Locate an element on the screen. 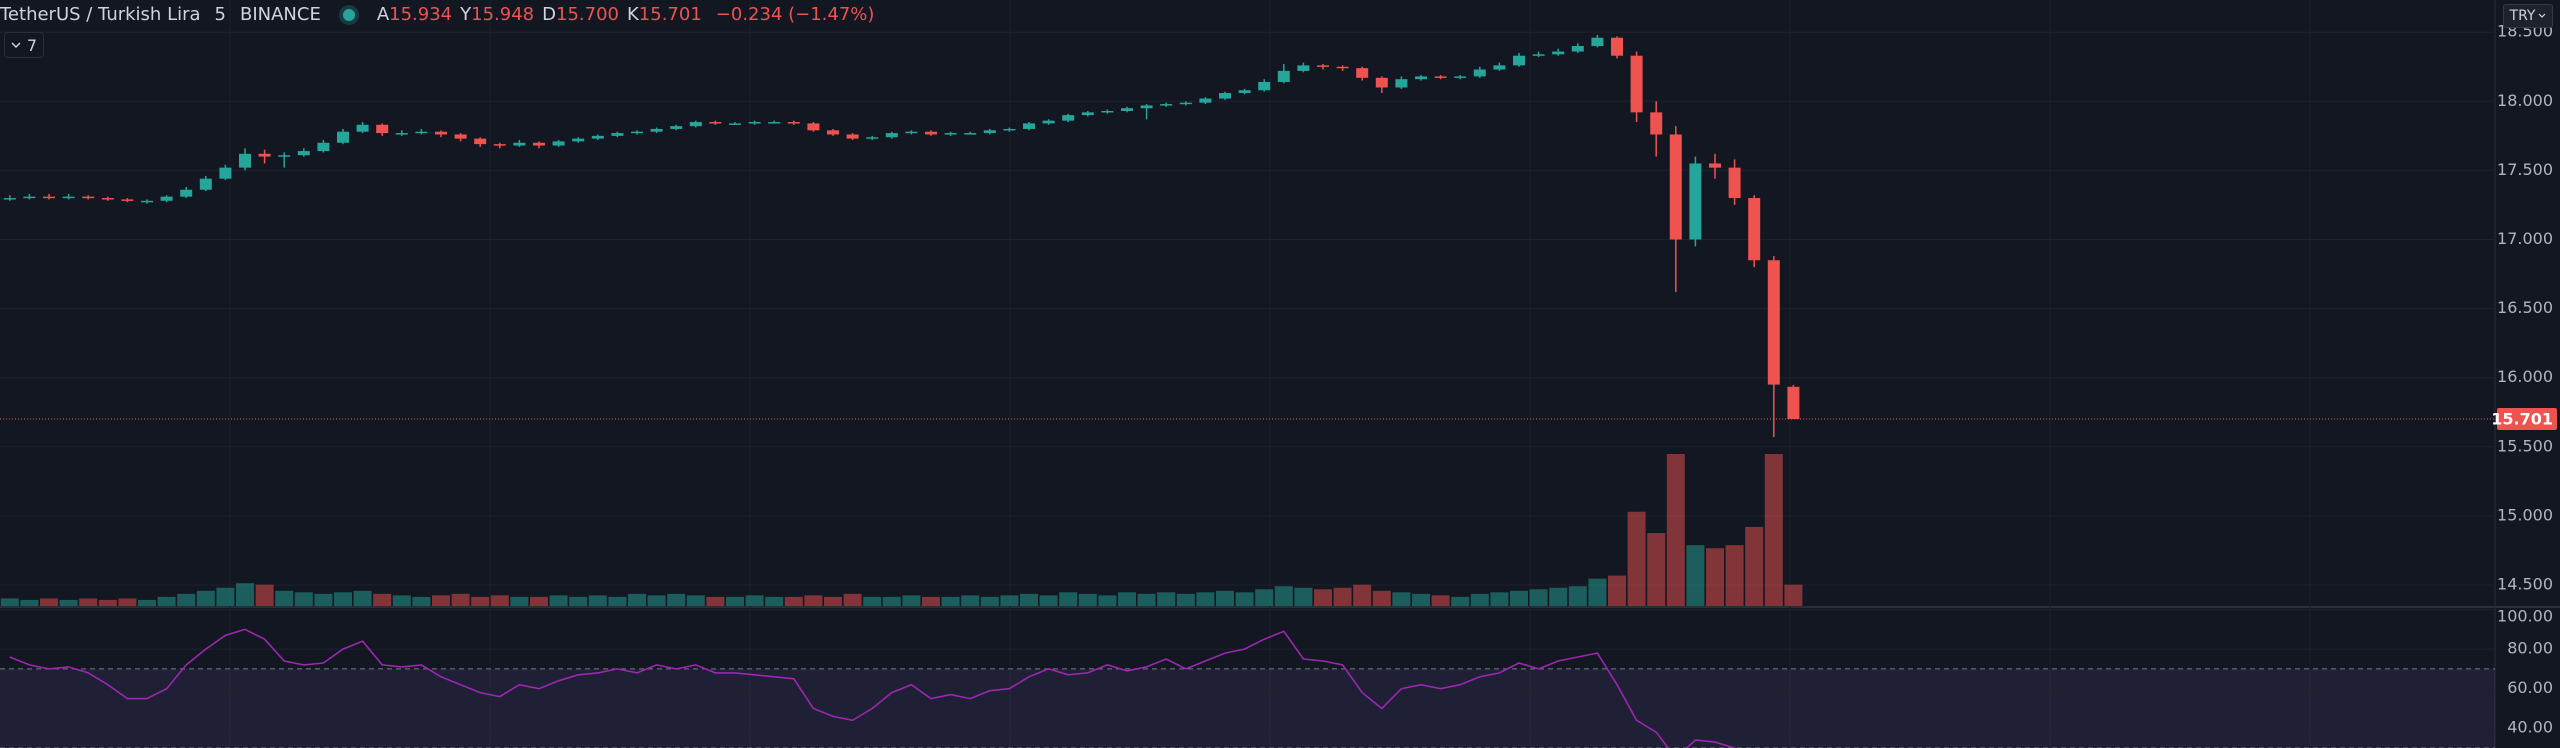 This screenshot has width=2560, height=748. interval: 5 is located at coordinates (220, 14).